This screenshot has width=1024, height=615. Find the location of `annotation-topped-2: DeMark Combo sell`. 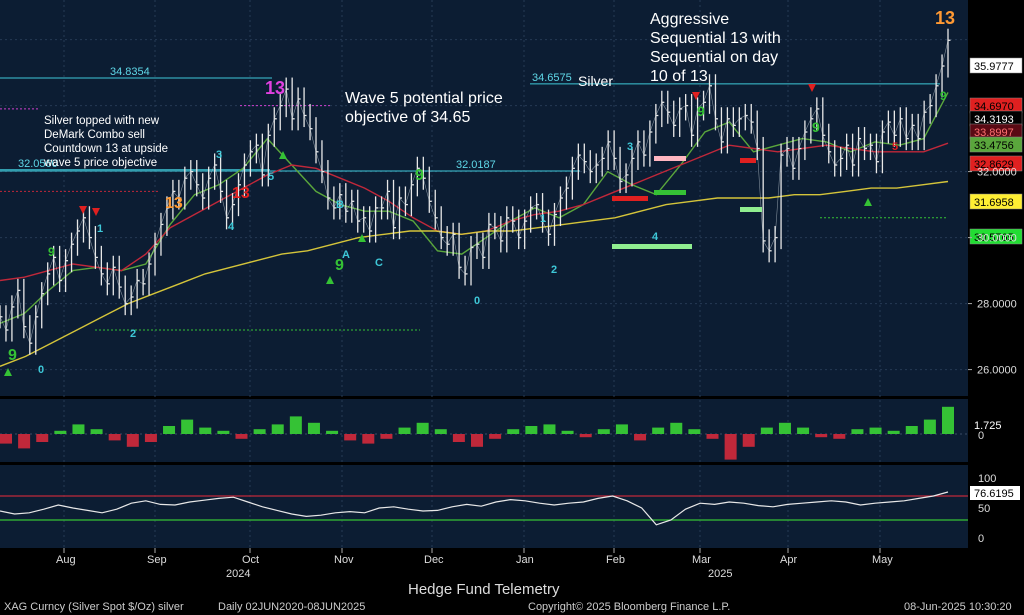

annotation-topped-2: DeMark Combo sell is located at coordinates (94, 135).